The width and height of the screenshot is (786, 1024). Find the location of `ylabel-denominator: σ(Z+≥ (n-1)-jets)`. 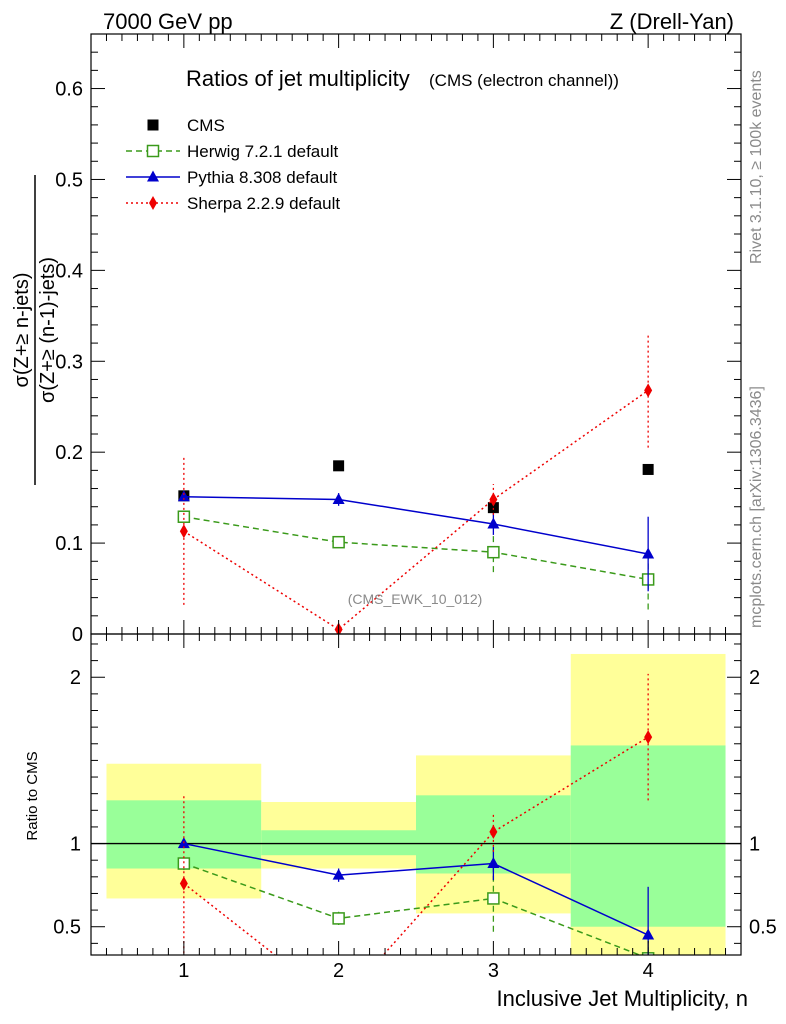

ylabel-denominator: σ(Z+≥ (n-1)-jets) is located at coordinates (48, 330).